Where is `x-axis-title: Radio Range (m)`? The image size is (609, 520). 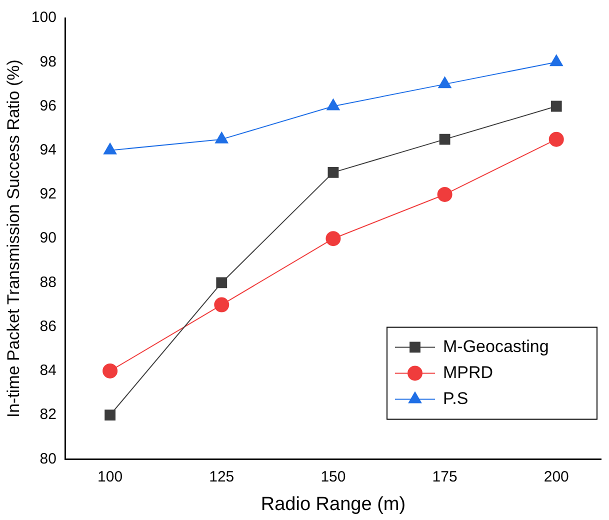 x-axis-title: Radio Range (m) is located at coordinates (333, 504).